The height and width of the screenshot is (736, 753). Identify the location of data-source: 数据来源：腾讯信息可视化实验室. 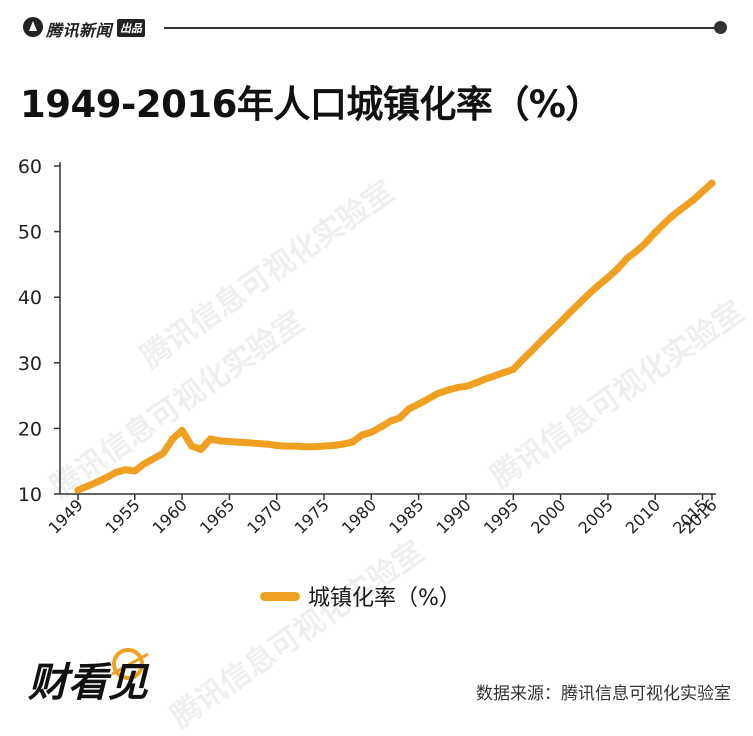
(603, 694).